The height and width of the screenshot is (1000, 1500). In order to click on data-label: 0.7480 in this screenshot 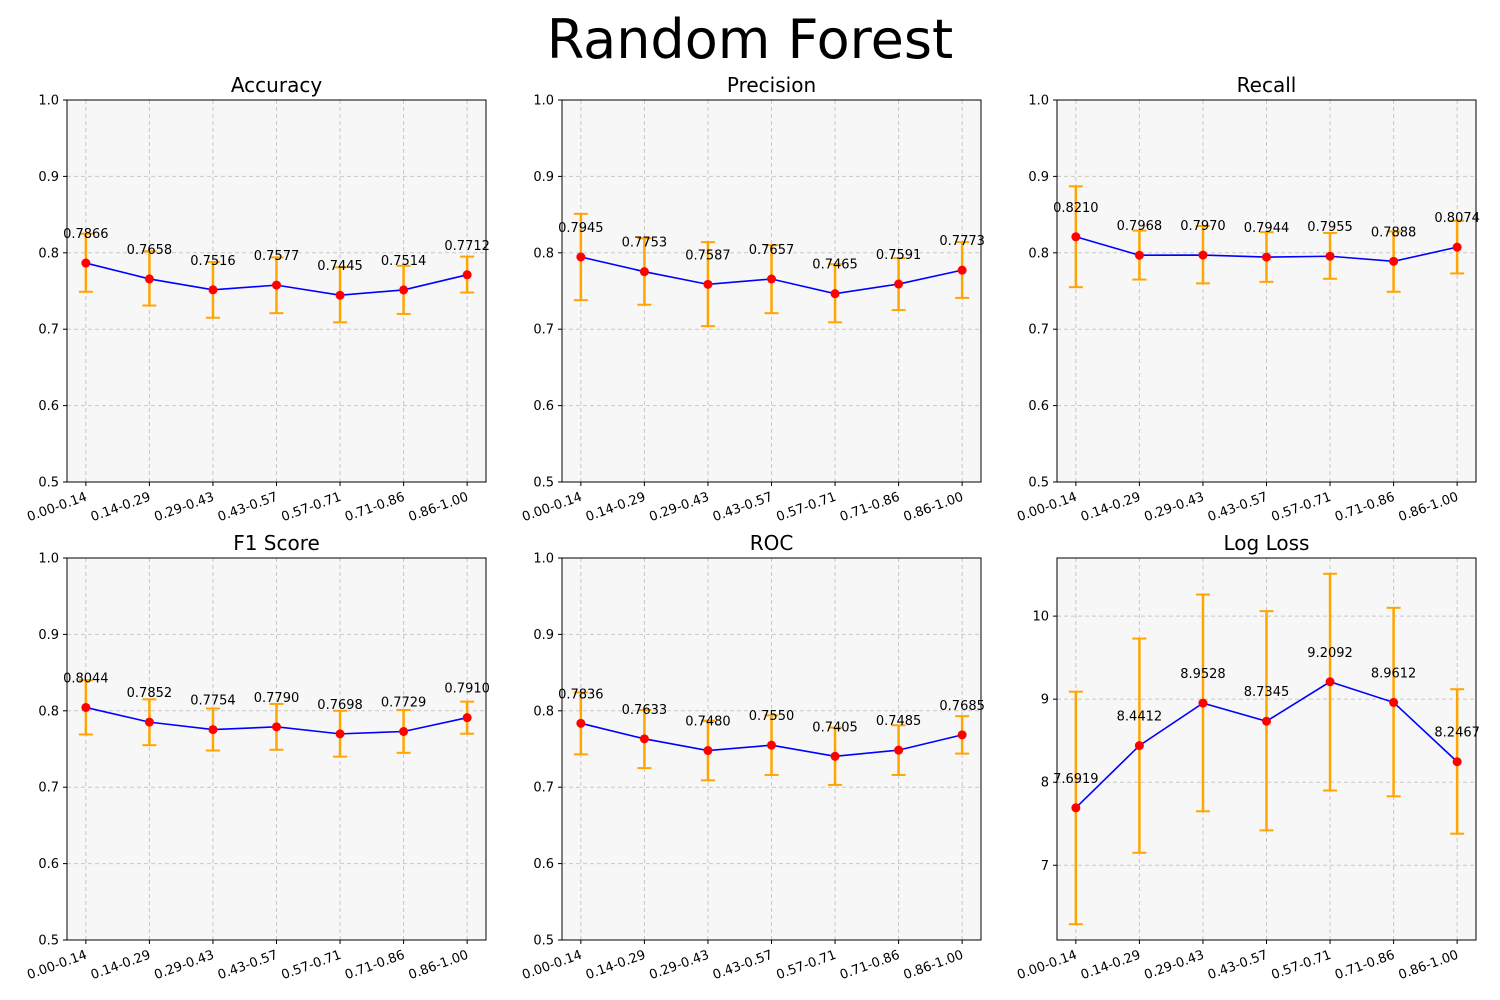, I will do `click(708, 722)`.